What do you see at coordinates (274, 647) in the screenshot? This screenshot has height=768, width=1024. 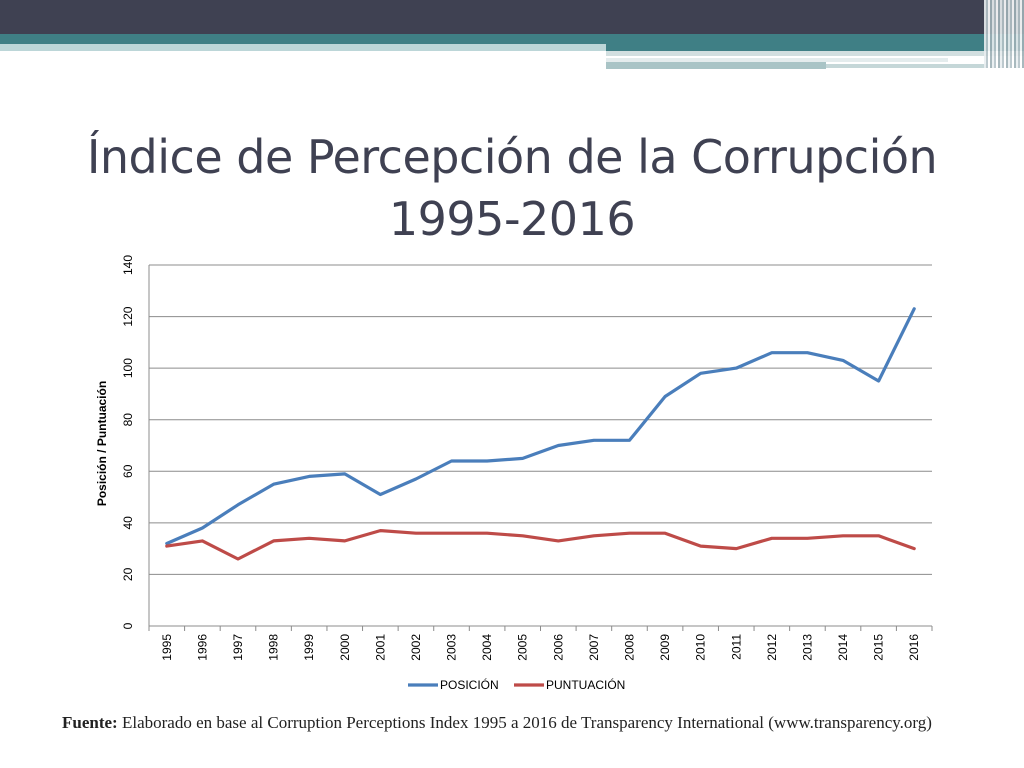 I see `x-tick-label: 1998` at bounding box center [274, 647].